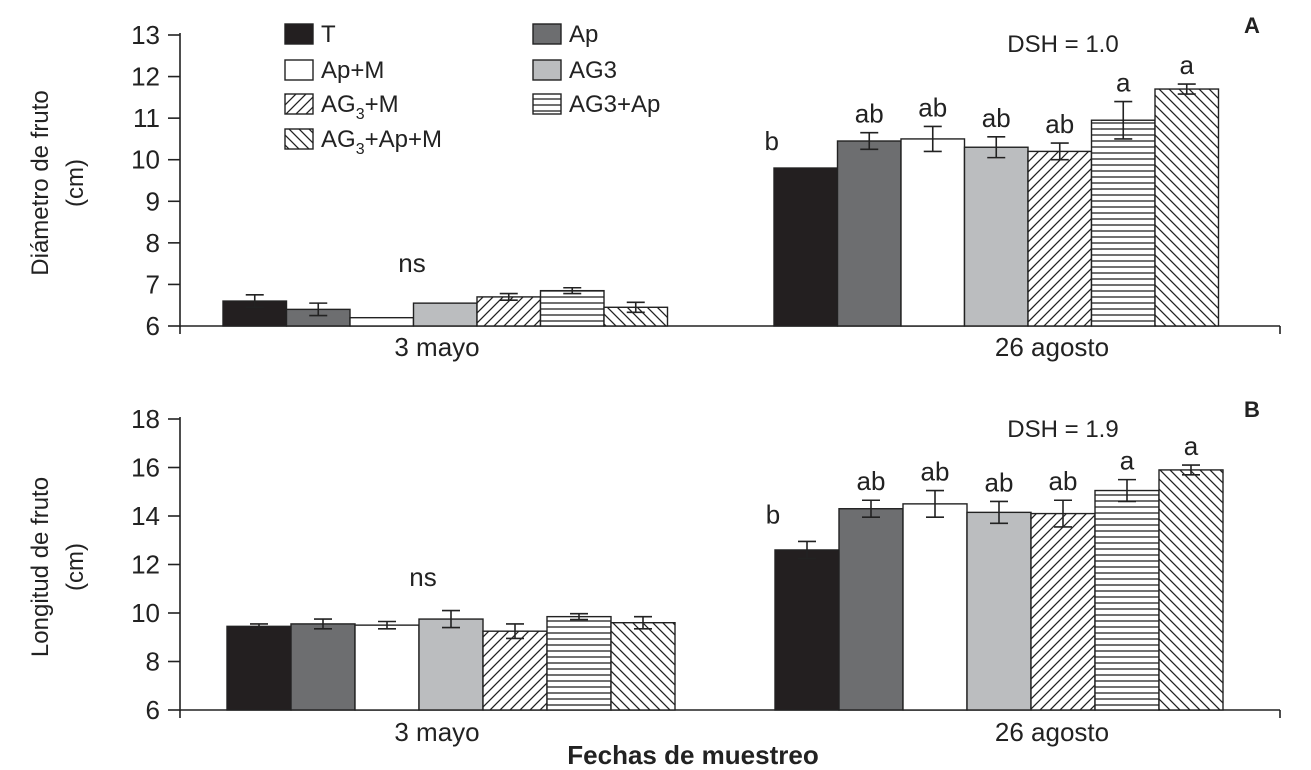 The width and height of the screenshot is (1311, 770). What do you see at coordinates (1062, 429) in the screenshot?
I see `panel-b-dsh: DSH = 1.9` at bounding box center [1062, 429].